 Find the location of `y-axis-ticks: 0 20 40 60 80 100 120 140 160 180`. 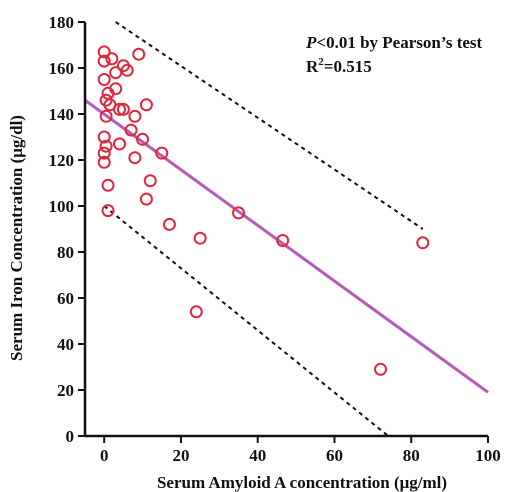

y-axis-ticks: 0 20 40 60 80 100 120 140 160 180 is located at coordinates (67, 229).